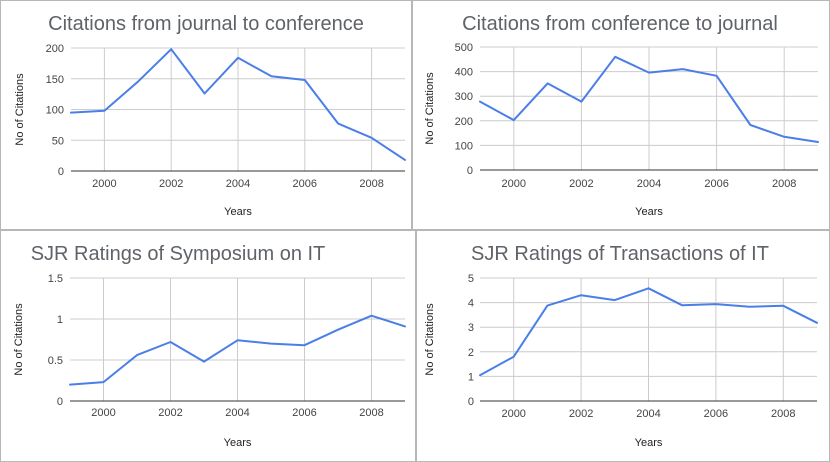  I want to click on y-tick-label: 1.5, so click(55, 279).